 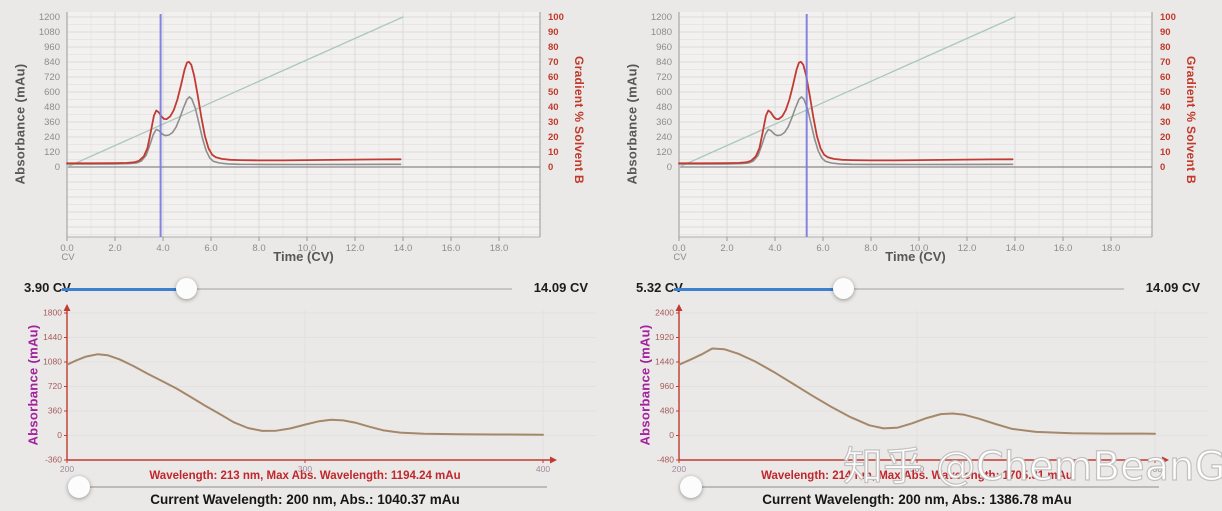 I want to click on svg-text: 400, so click(x=543, y=468).